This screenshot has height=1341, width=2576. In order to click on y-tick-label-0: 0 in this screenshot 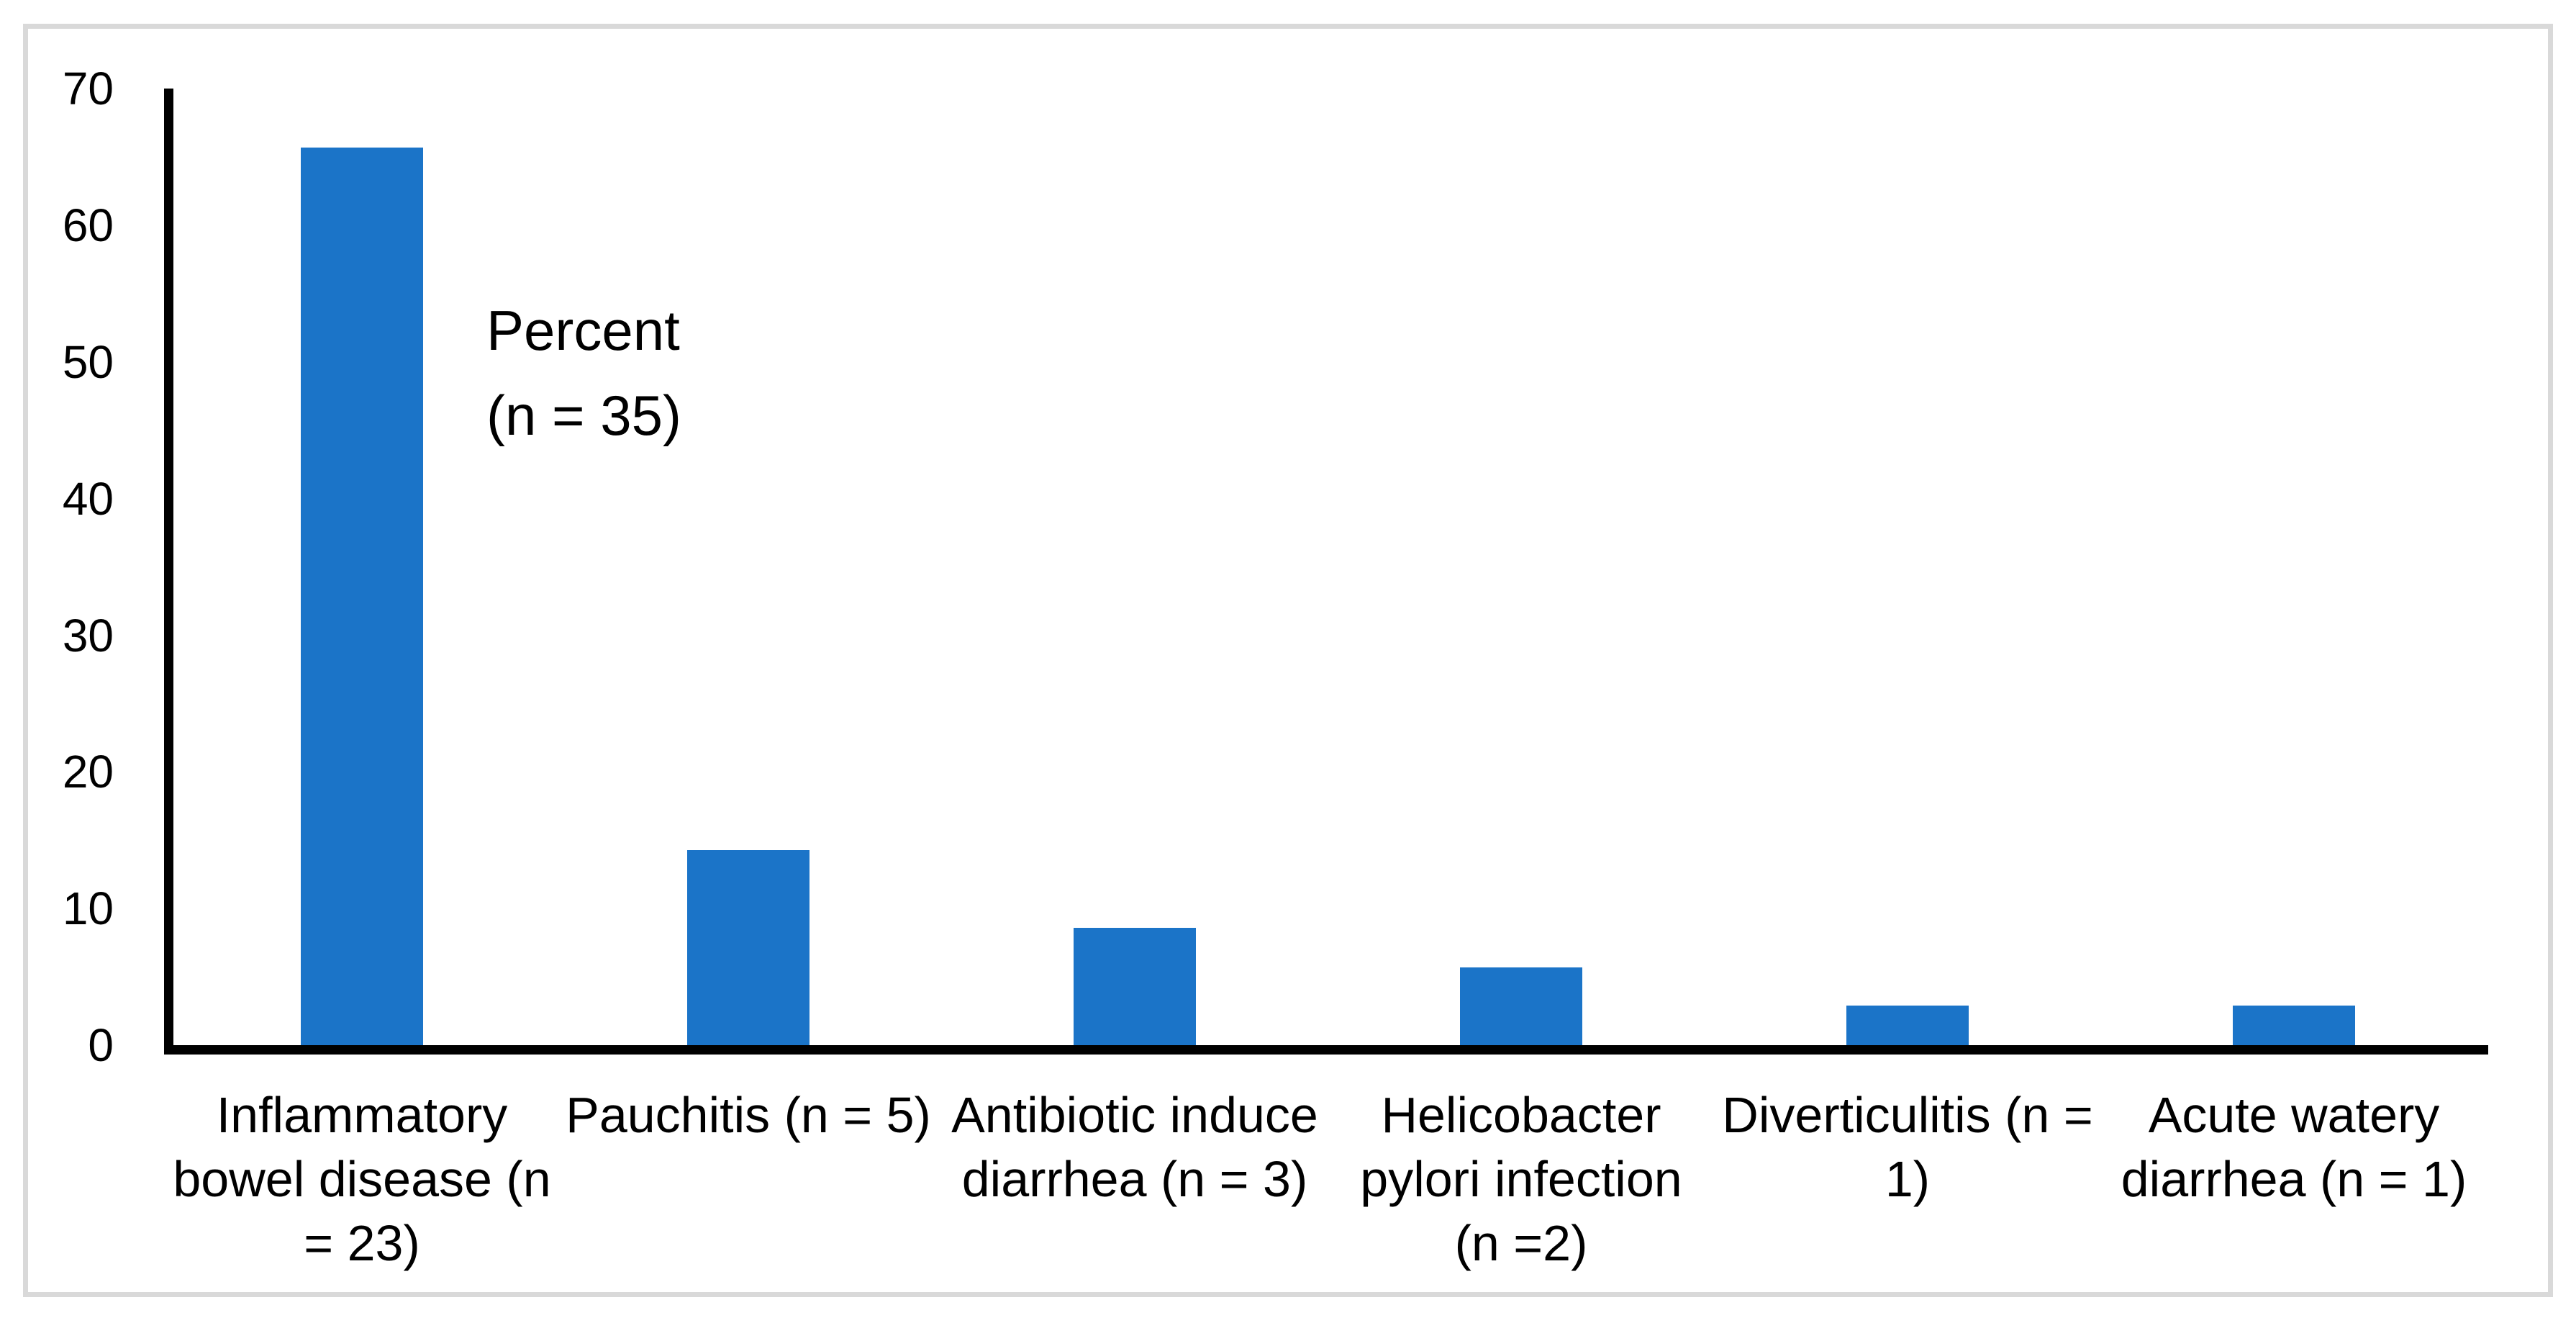, I will do `click(101, 1045)`.